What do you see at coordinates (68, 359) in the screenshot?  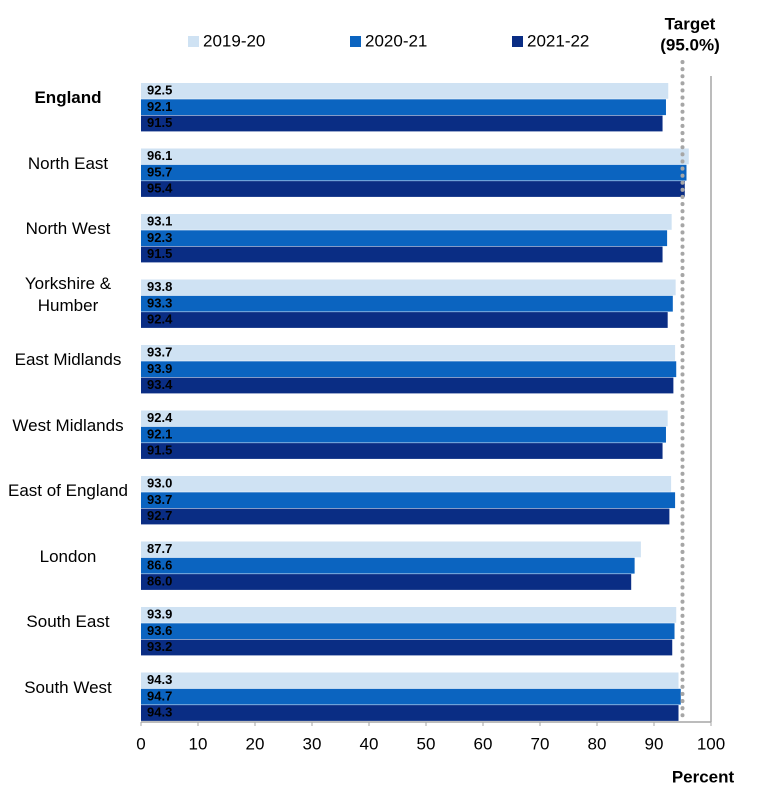 I see `category-label: East Midlands` at bounding box center [68, 359].